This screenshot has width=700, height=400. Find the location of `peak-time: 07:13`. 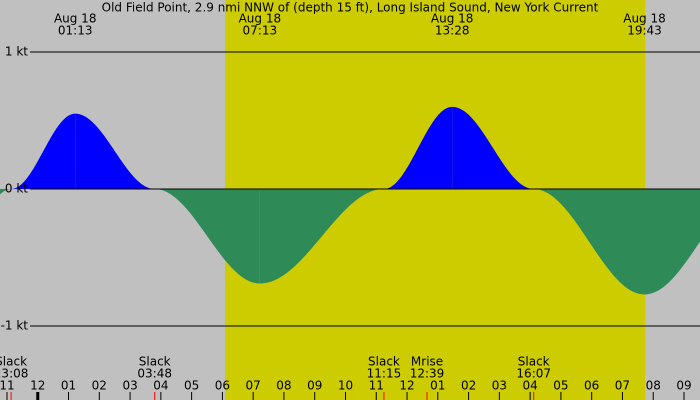

peak-time: 07:13 is located at coordinates (260, 31).